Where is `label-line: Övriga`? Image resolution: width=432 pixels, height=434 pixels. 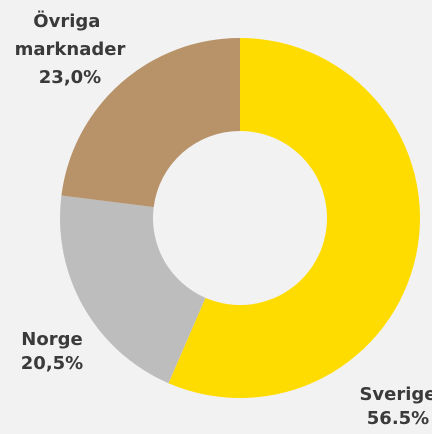
label-line: Övriga is located at coordinates (69, 21).